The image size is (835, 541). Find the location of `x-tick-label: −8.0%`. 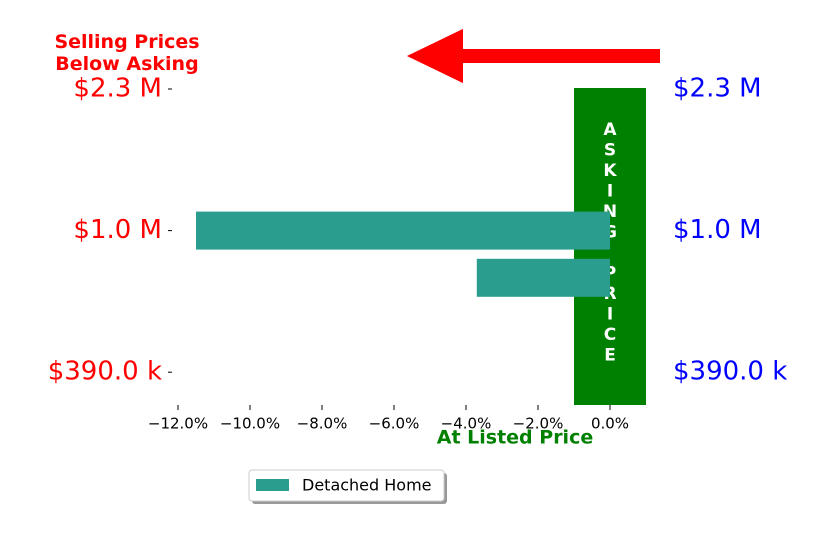

x-tick-label: −8.0% is located at coordinates (322, 424).